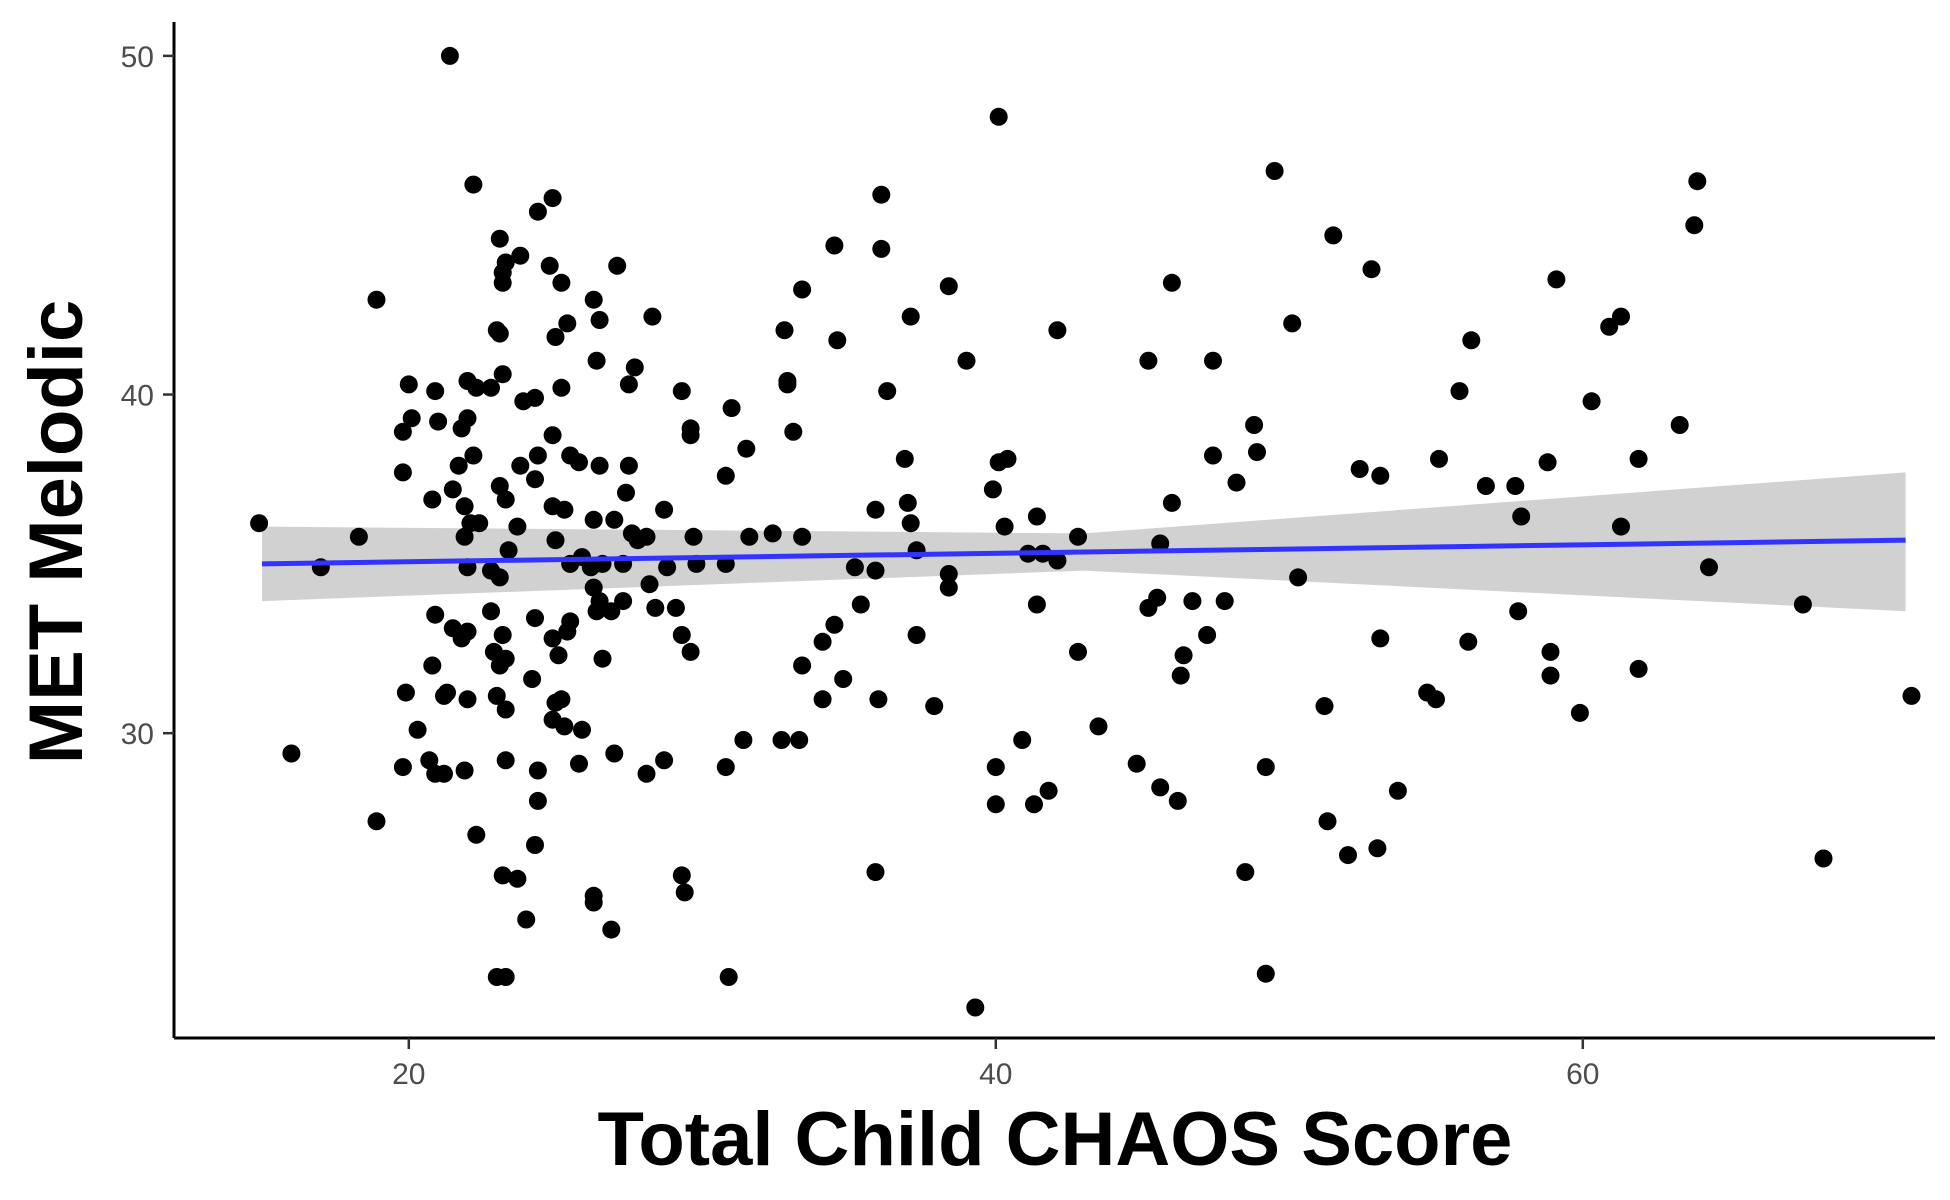 Image resolution: width=1950 pixels, height=1200 pixels. What do you see at coordinates (147, 396) in the screenshot?
I see `y-ticks-layer: 30 40 50` at bounding box center [147, 396].